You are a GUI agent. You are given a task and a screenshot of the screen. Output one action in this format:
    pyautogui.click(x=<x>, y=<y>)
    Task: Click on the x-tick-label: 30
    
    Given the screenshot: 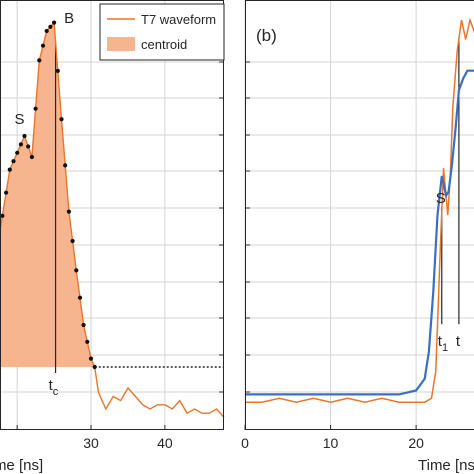 What is the action you would take?
    pyautogui.click(x=91, y=443)
    